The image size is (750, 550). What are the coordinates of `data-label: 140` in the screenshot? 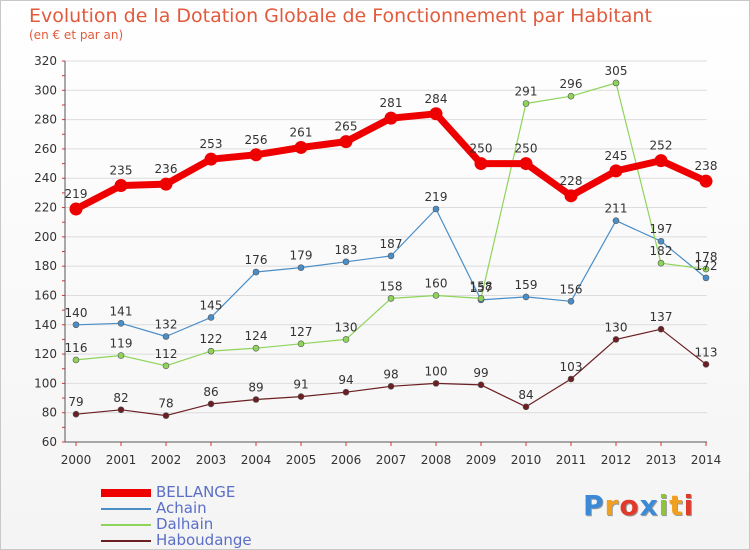 It's located at (76, 313).